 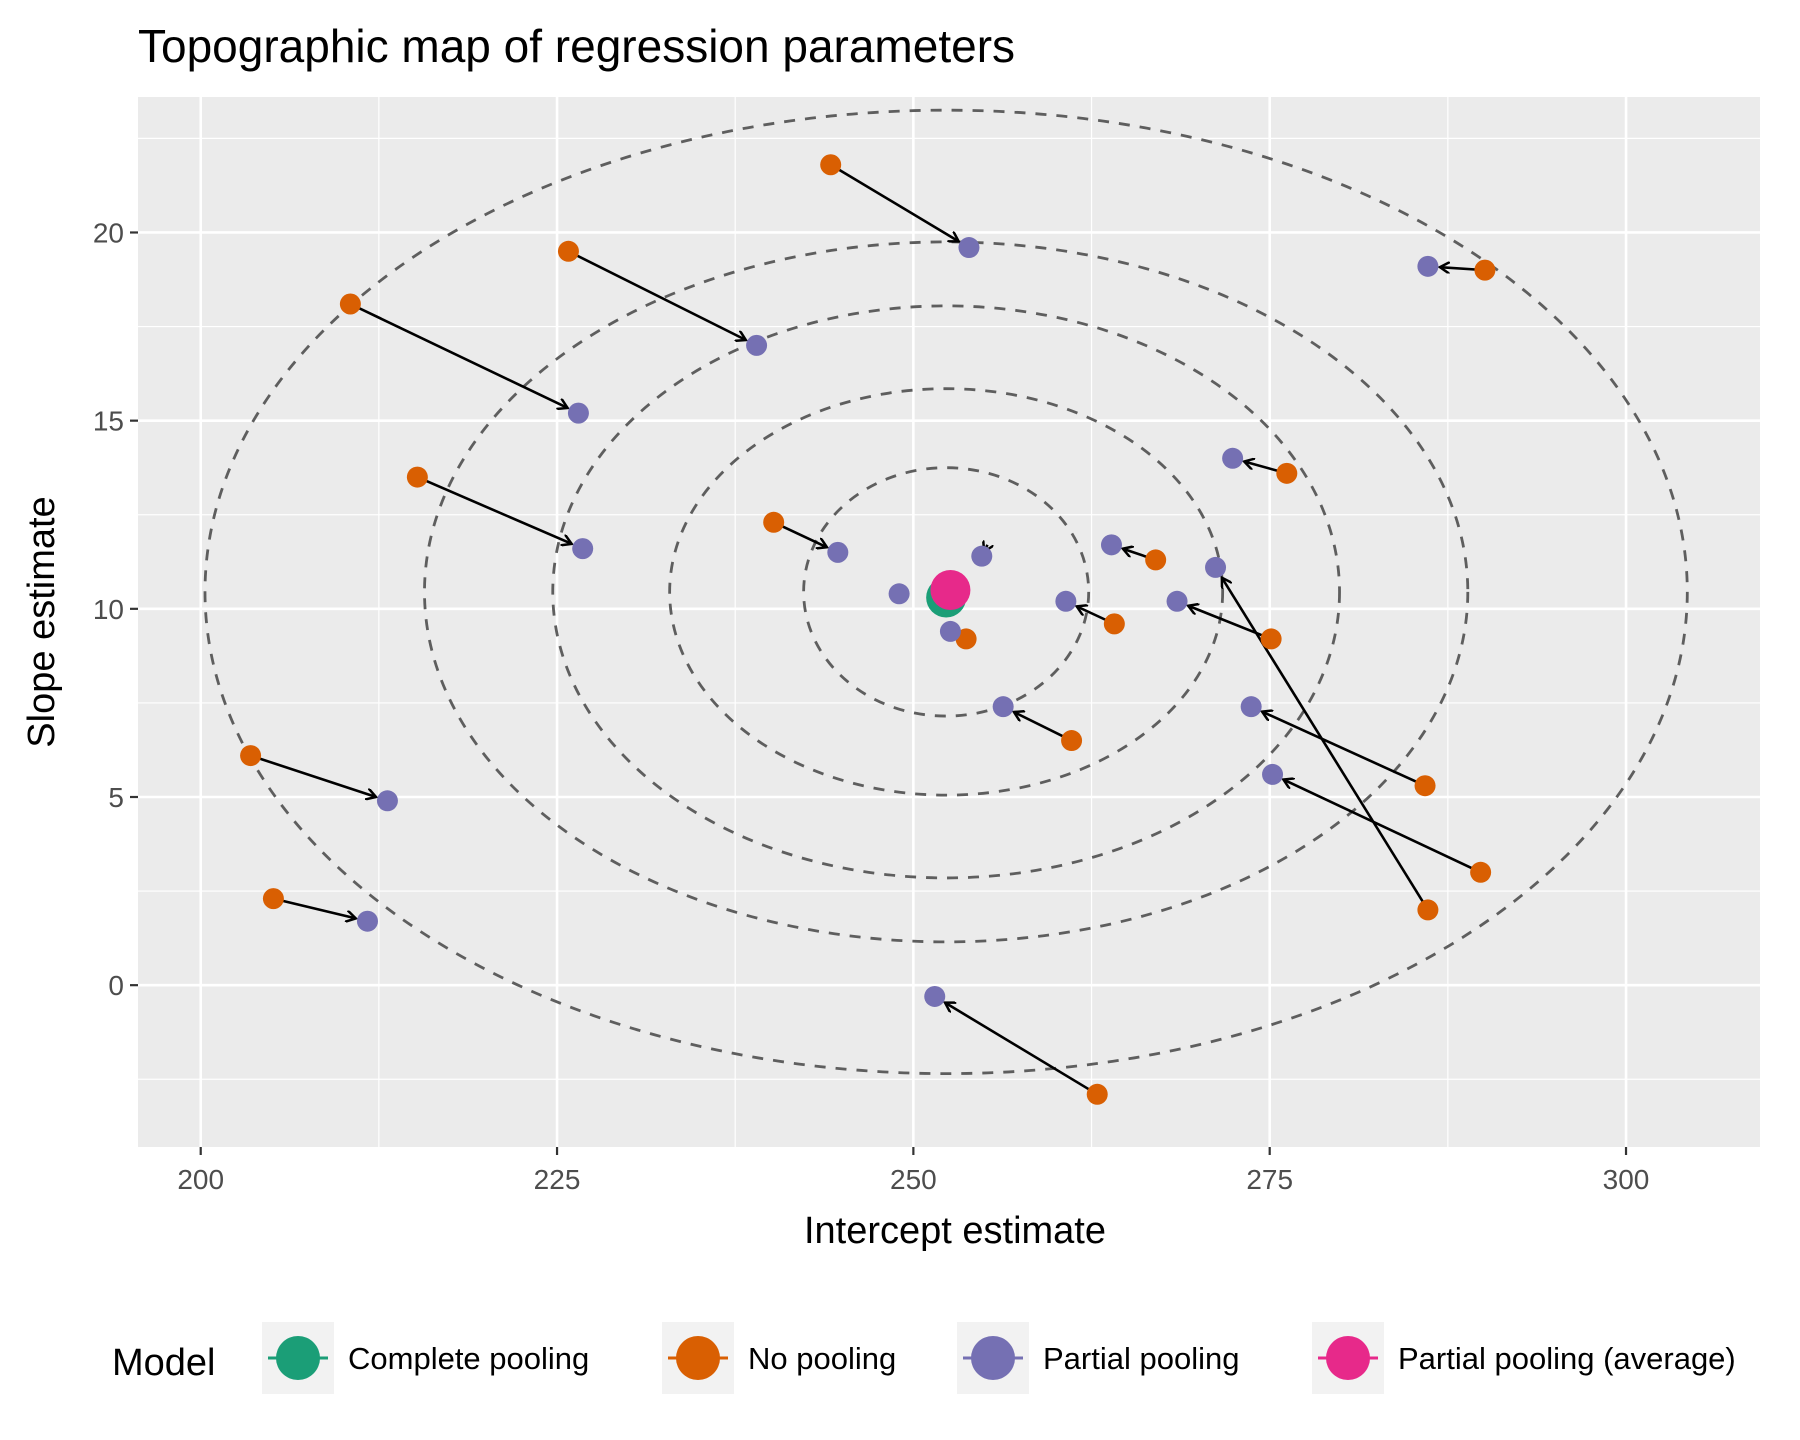 What do you see at coordinates (42, 621) in the screenshot?
I see `y-axis-title: Slope estimate` at bounding box center [42, 621].